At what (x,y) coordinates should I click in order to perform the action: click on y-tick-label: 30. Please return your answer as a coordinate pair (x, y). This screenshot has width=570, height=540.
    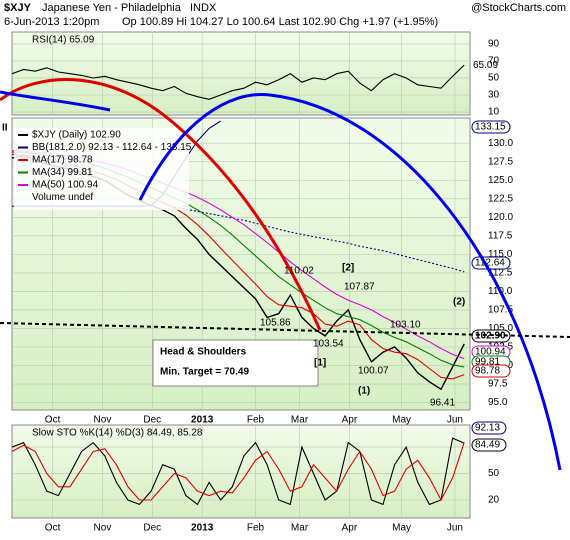
    Looking at the image, I should click on (494, 95).